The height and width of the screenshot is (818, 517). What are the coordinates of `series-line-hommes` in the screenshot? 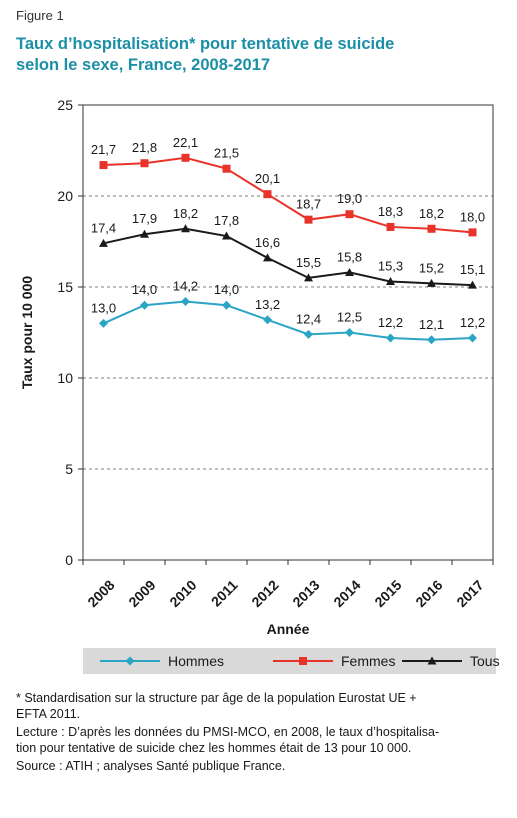 It's located at (288, 320).